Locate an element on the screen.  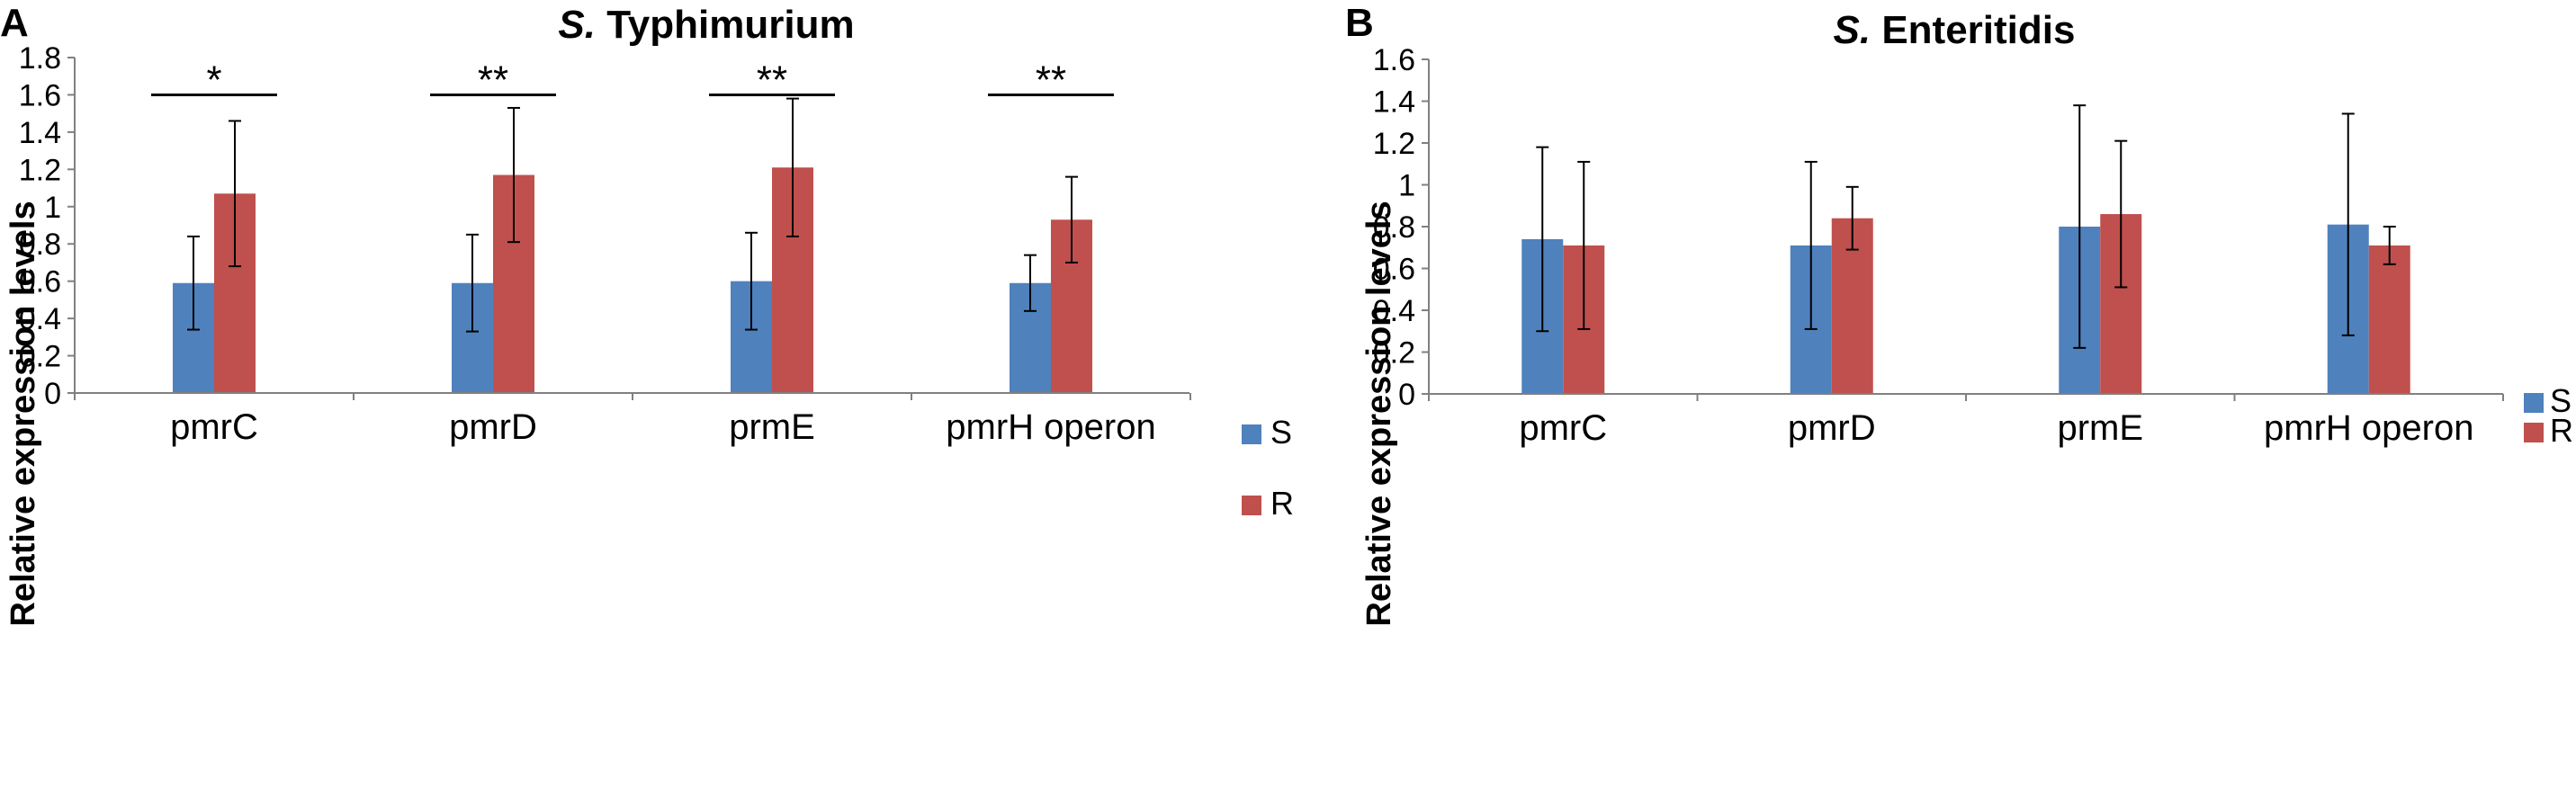
panel-b-error-bars is located at coordinates (1966, 226).